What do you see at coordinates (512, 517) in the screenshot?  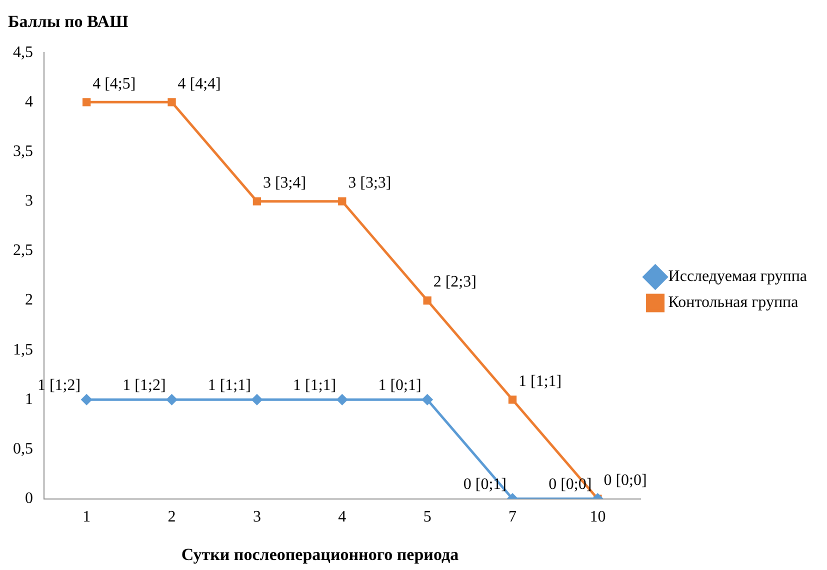 I see `x-tick-label: 7` at bounding box center [512, 517].